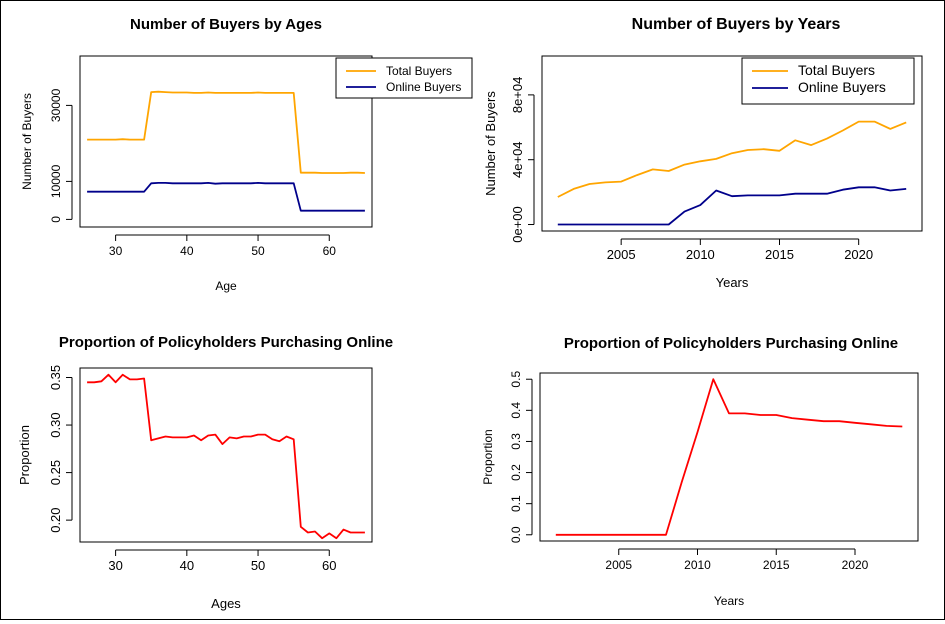 The width and height of the screenshot is (945, 624). What do you see at coordinates (226, 24) in the screenshot?
I see `chart-title: Number of Buyers by Ages` at bounding box center [226, 24].